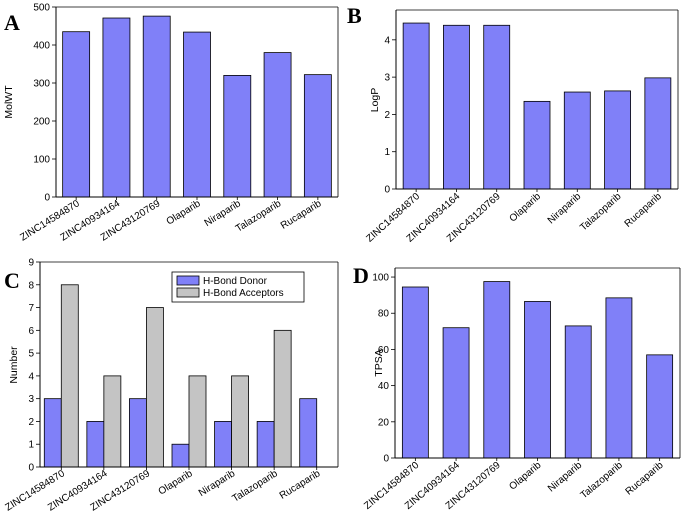 The width and height of the screenshot is (685, 515). What do you see at coordinates (243, 293) in the screenshot?
I see `legend-label: H-Bond Acceptors` at bounding box center [243, 293].